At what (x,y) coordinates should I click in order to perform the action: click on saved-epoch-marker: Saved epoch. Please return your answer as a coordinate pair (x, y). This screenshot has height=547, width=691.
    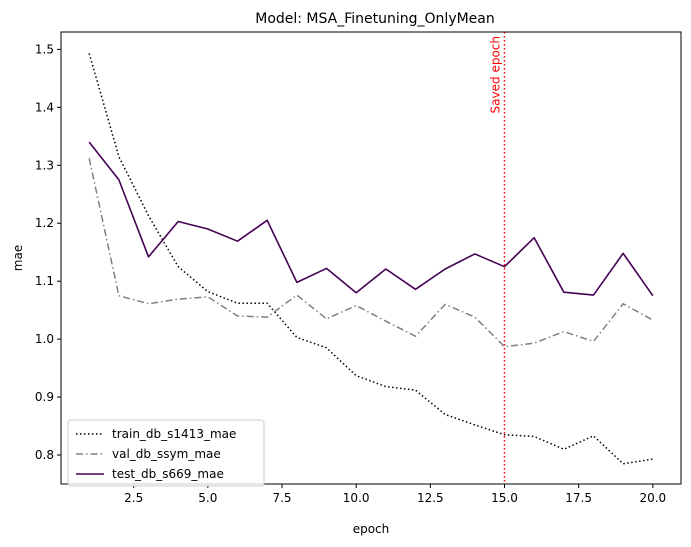
    Looking at the image, I should click on (497, 258).